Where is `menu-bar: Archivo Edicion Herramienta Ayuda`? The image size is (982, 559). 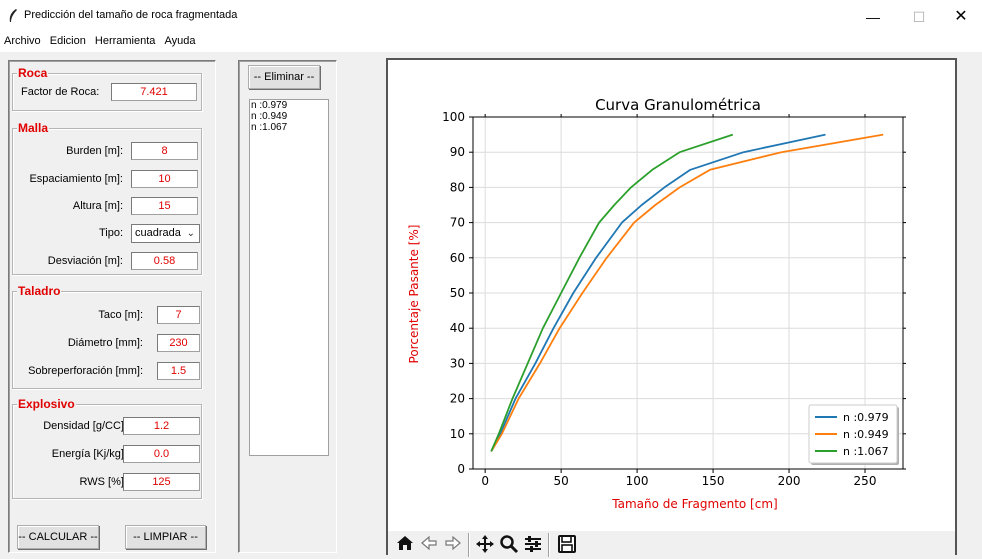 menu-bar: Archivo Edicion Herramienta Ayuda is located at coordinates (491, 41).